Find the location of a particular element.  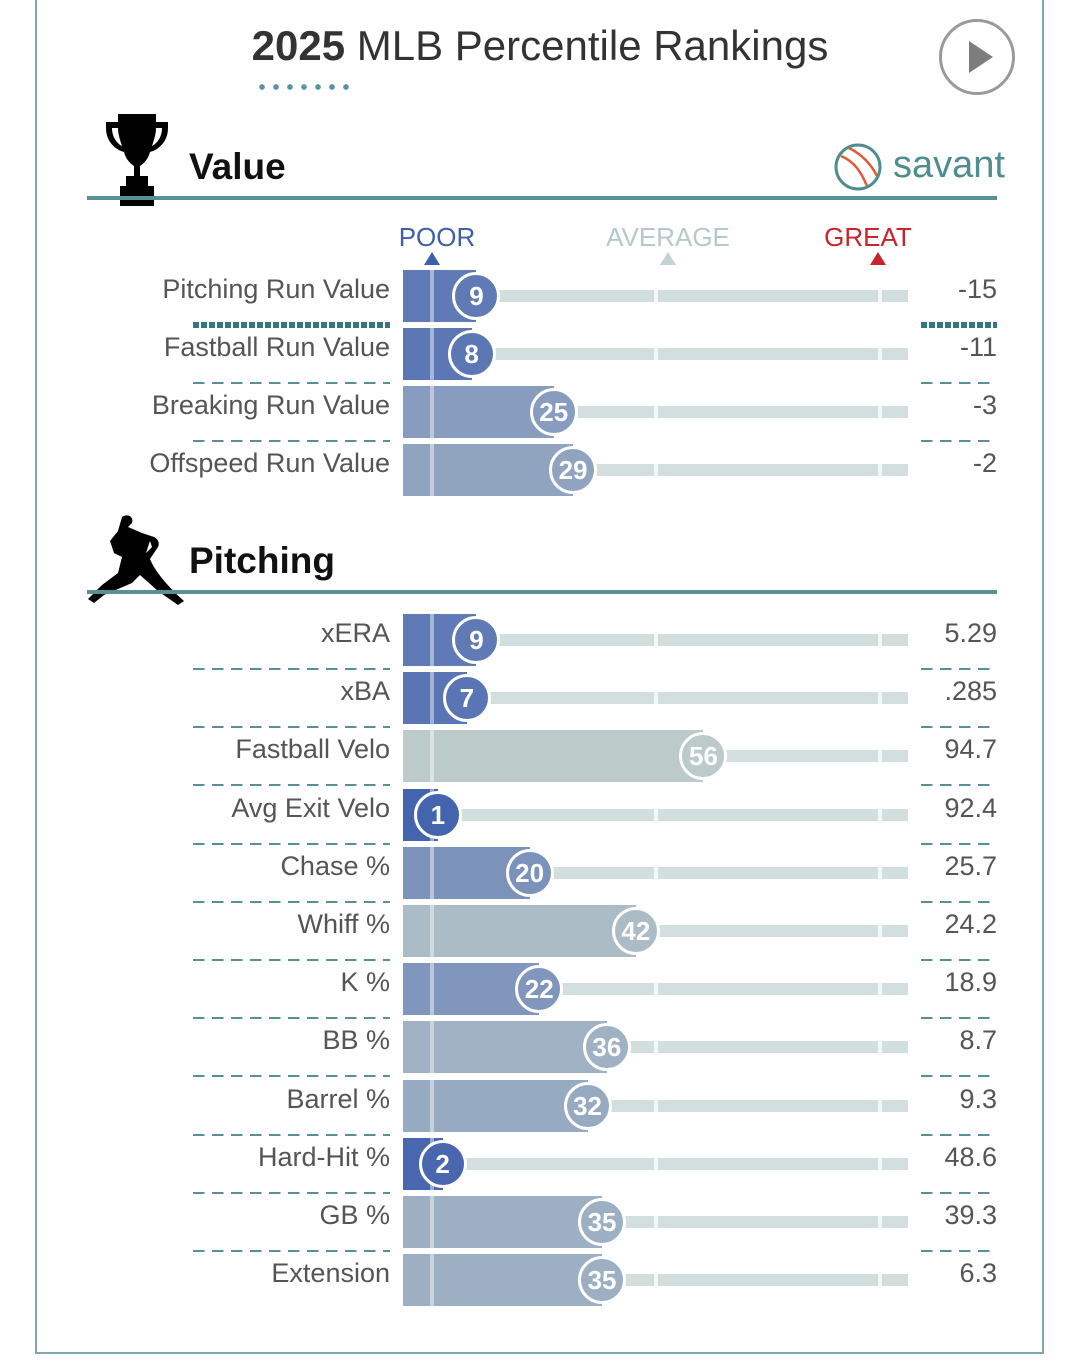

metric-label: xERA is located at coordinates (355, 633).